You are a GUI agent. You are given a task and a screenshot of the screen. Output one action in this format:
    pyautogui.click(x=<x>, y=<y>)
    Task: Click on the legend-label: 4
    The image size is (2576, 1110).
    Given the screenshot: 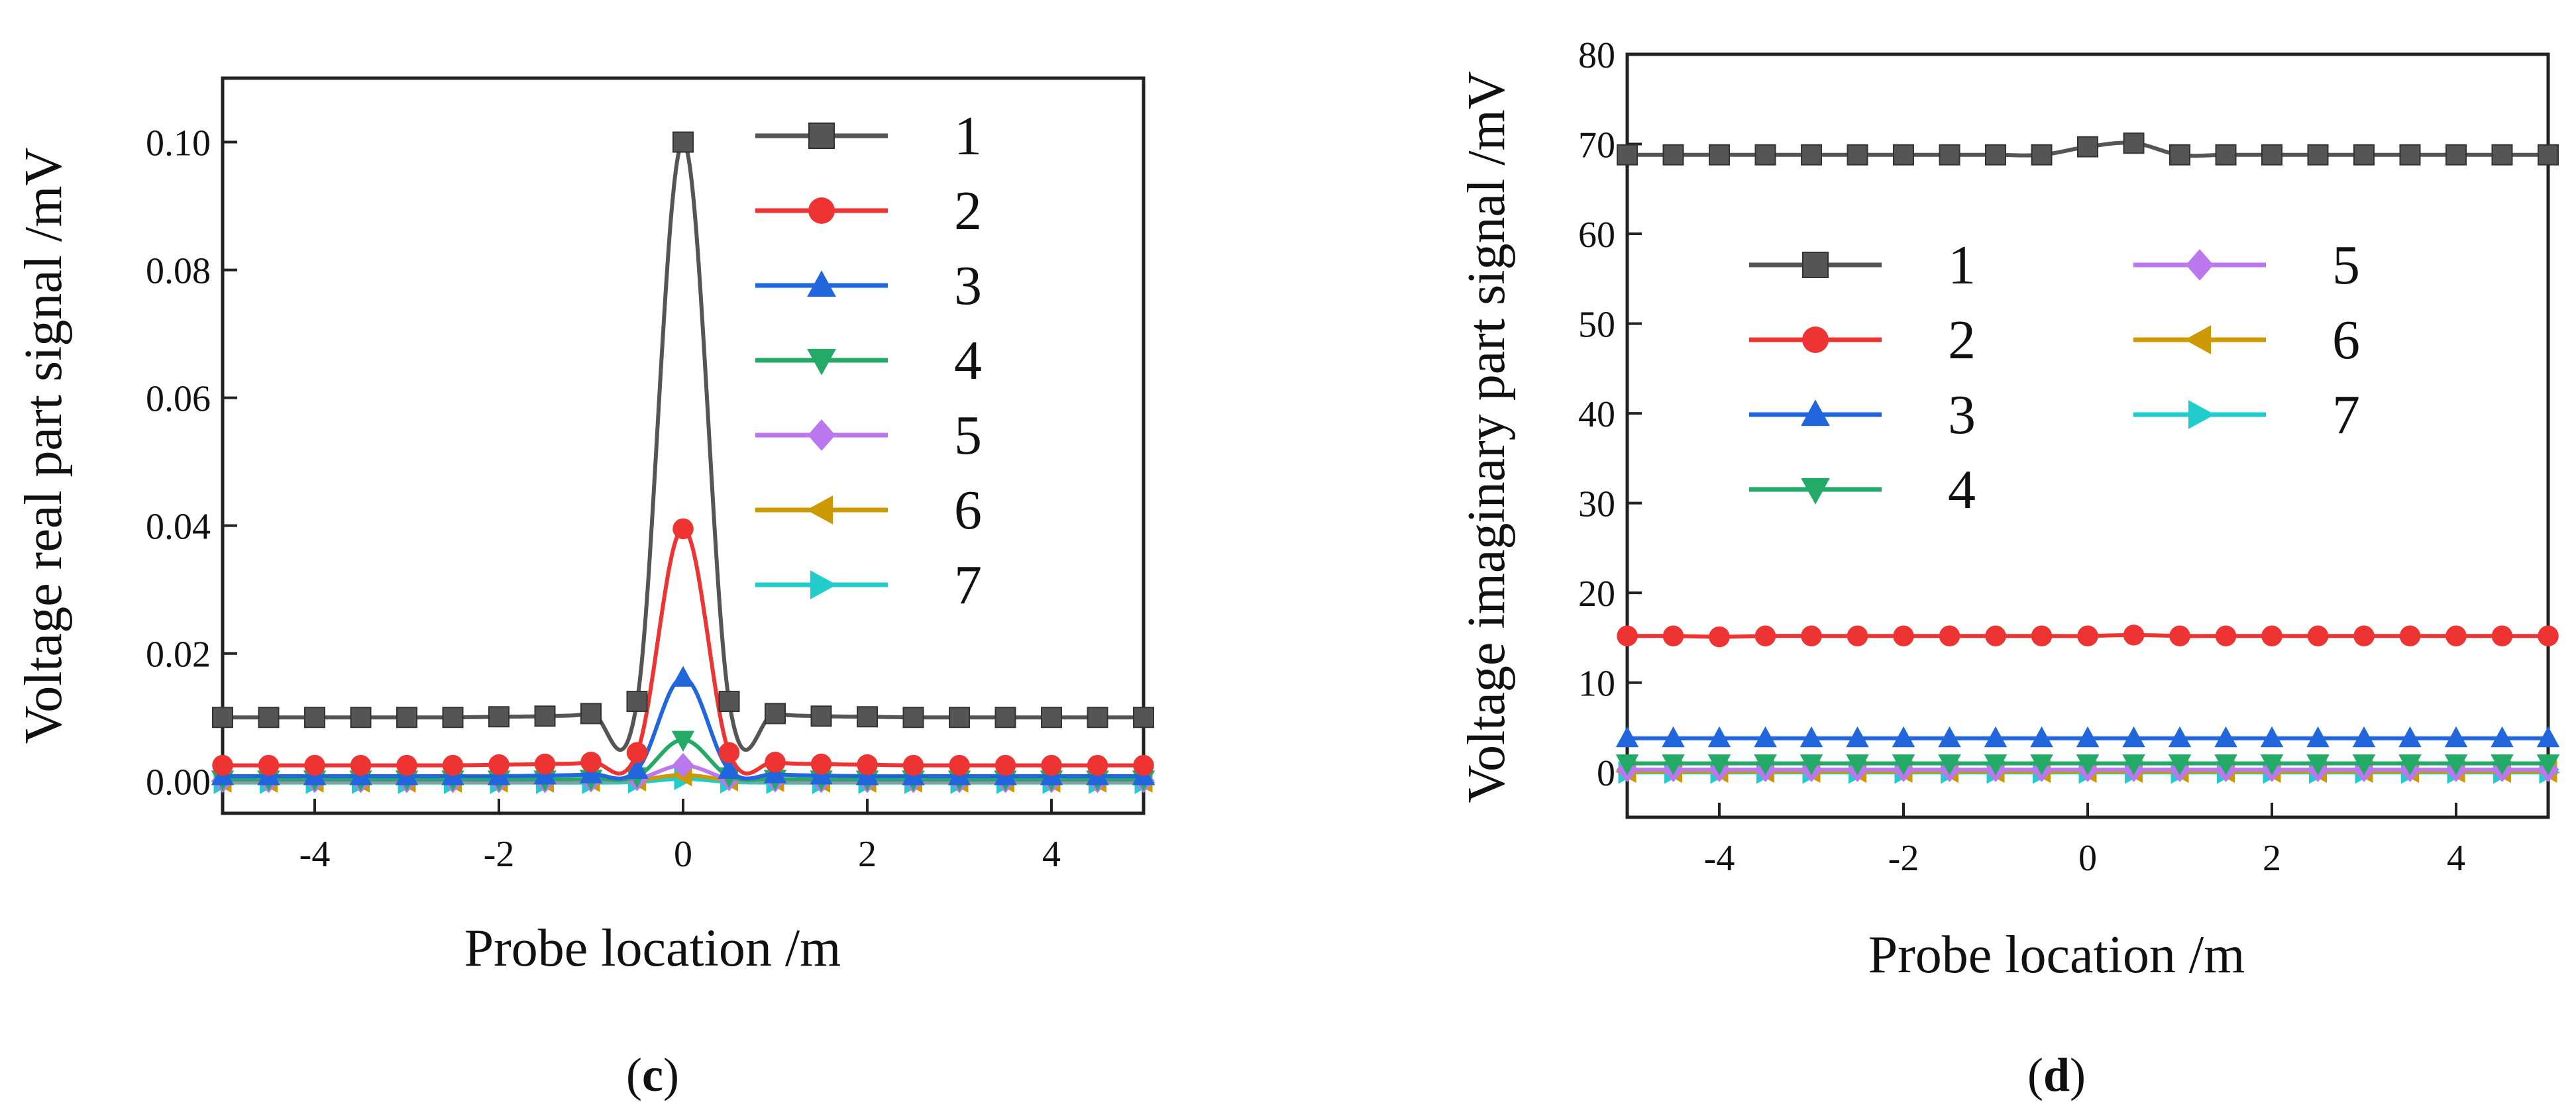 What is the action you would take?
    pyautogui.click(x=968, y=360)
    